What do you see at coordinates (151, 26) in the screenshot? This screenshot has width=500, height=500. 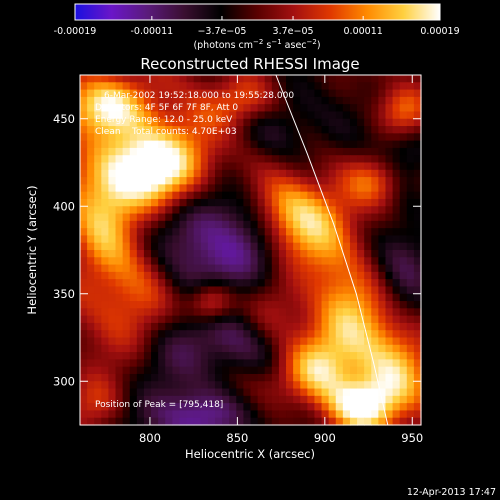 I see `colorbar-tick: -0.00011` at bounding box center [151, 26].